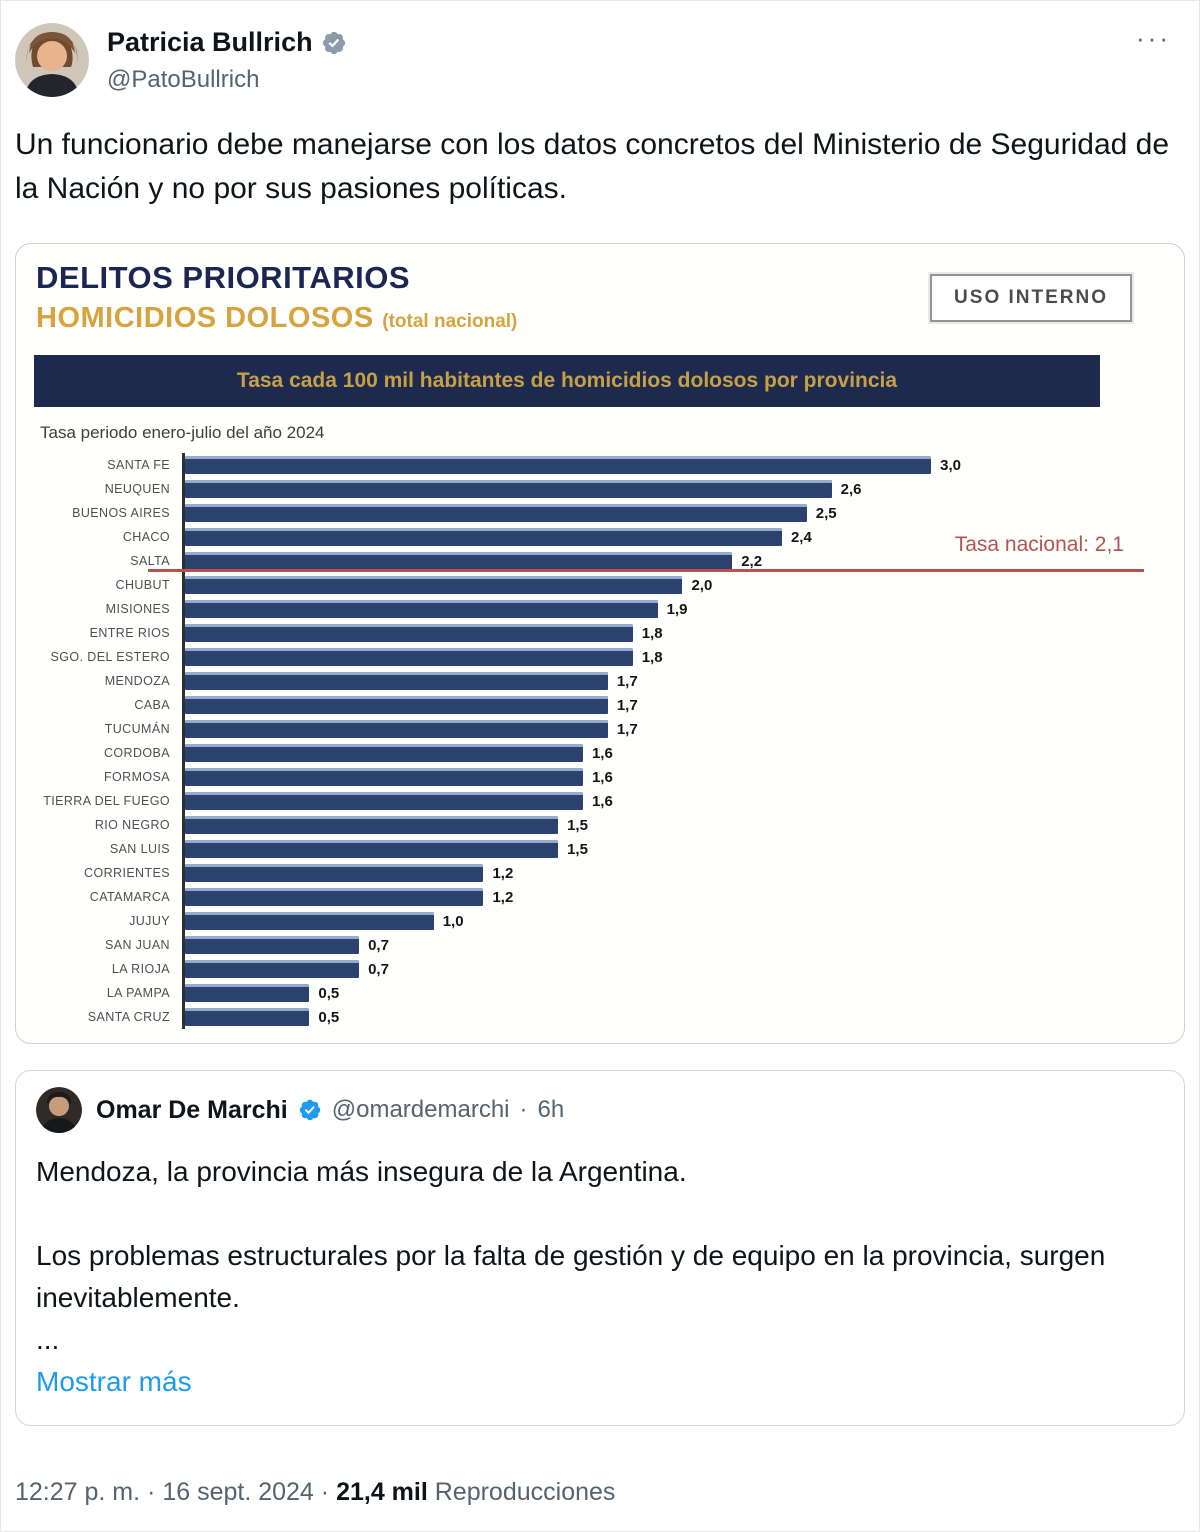 The width and height of the screenshot is (1200, 1532). I want to click on bar-row: FORMOSA 1,6, so click(601, 777).